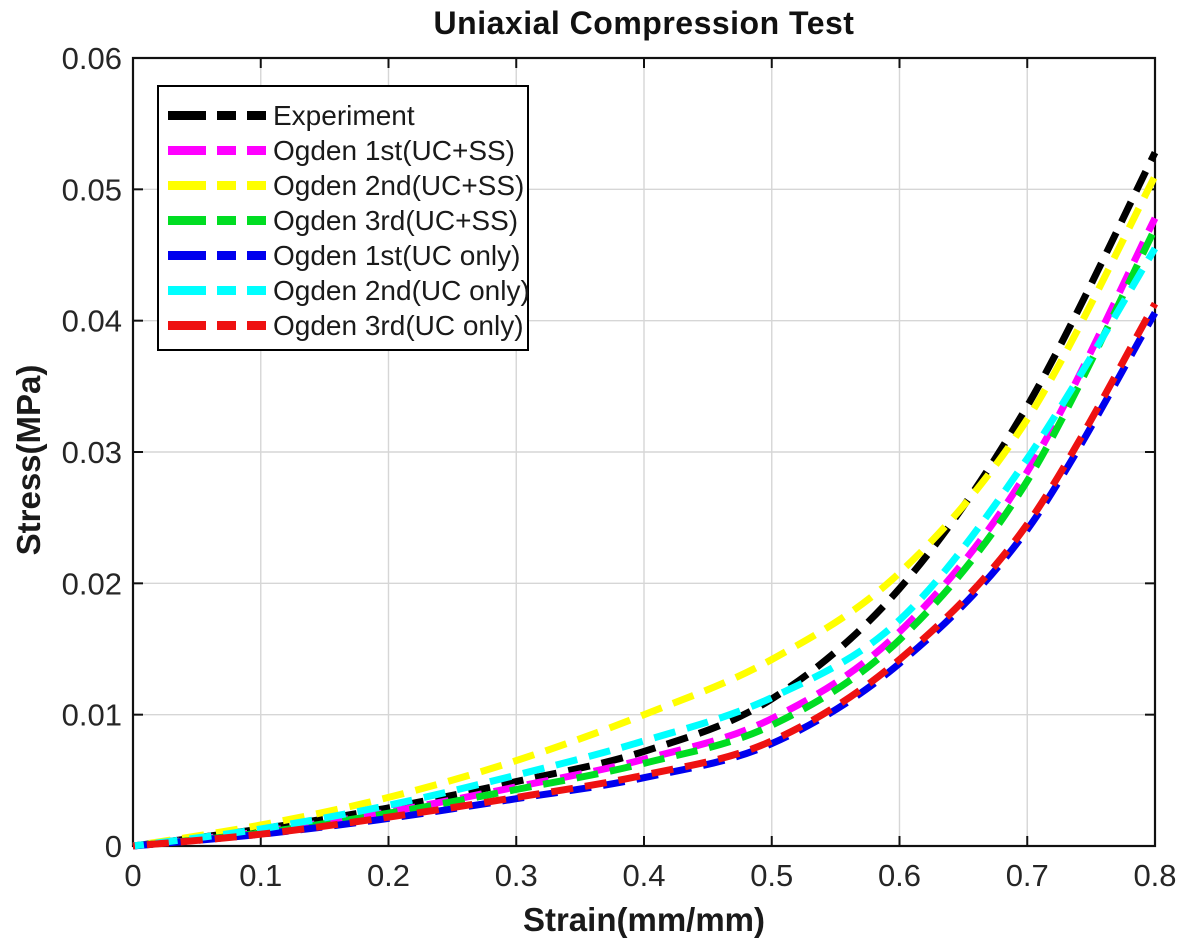  I want to click on x-tick-label: 0.6, so click(899, 875).